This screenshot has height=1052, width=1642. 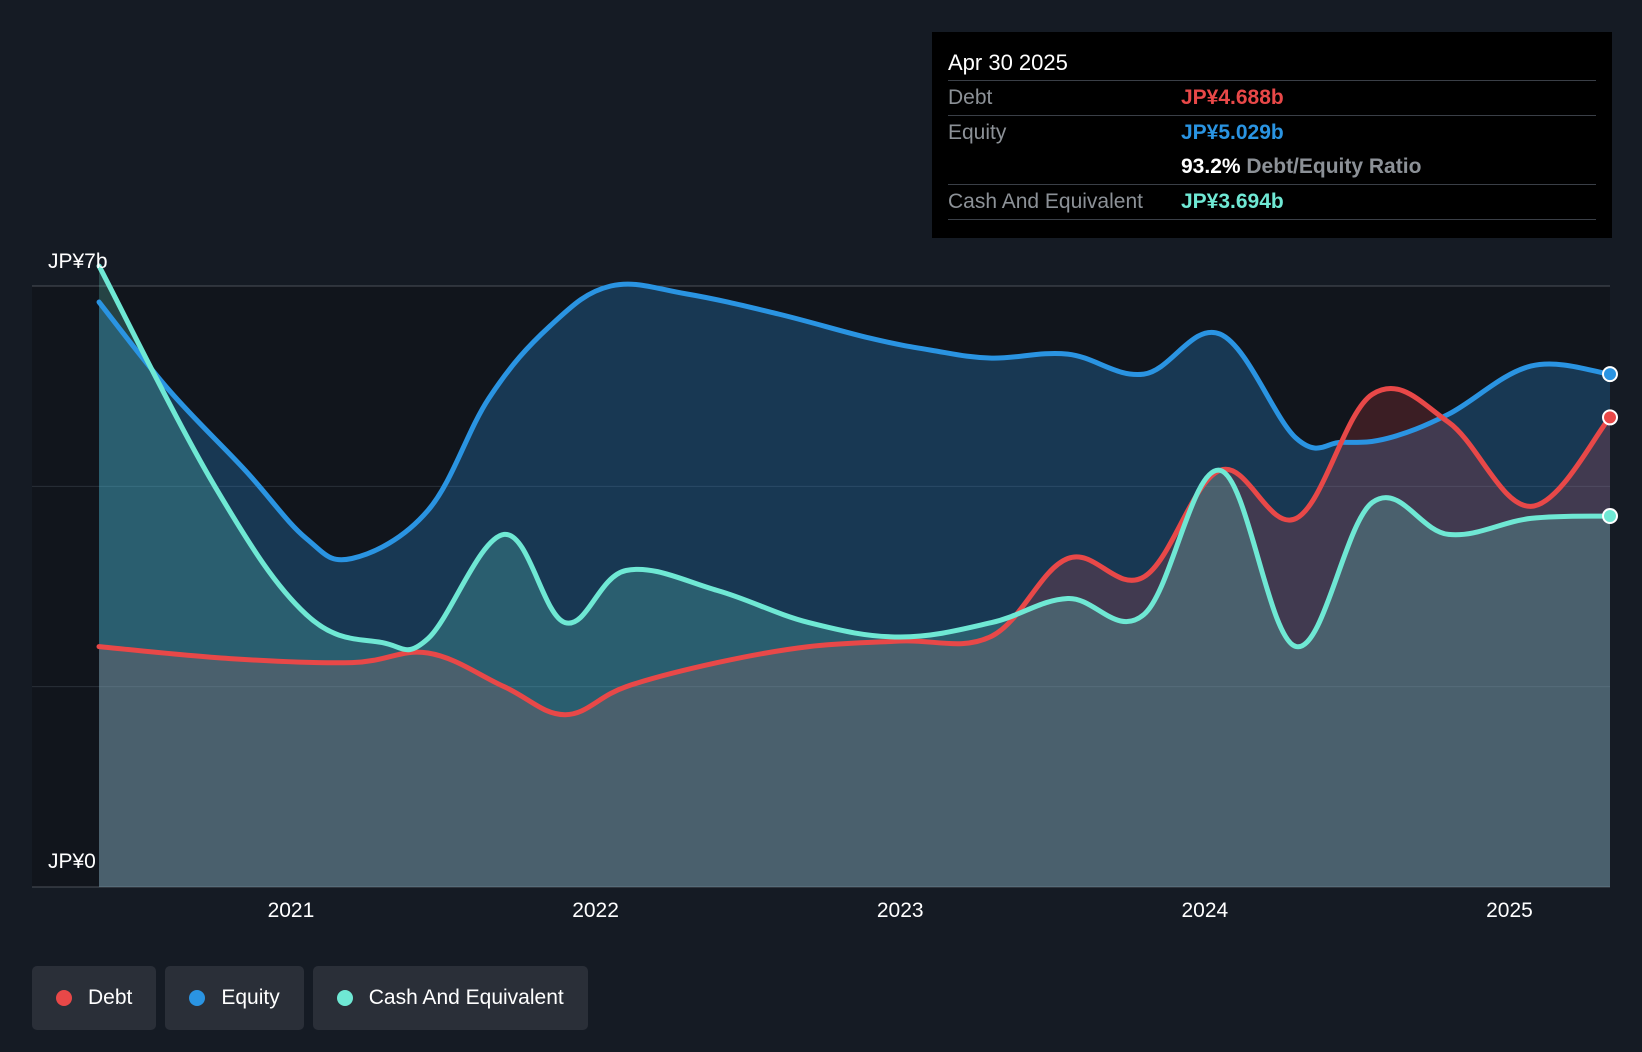 What do you see at coordinates (1211, 166) in the screenshot?
I see `tooltip-ratio-value: 93.2%` at bounding box center [1211, 166].